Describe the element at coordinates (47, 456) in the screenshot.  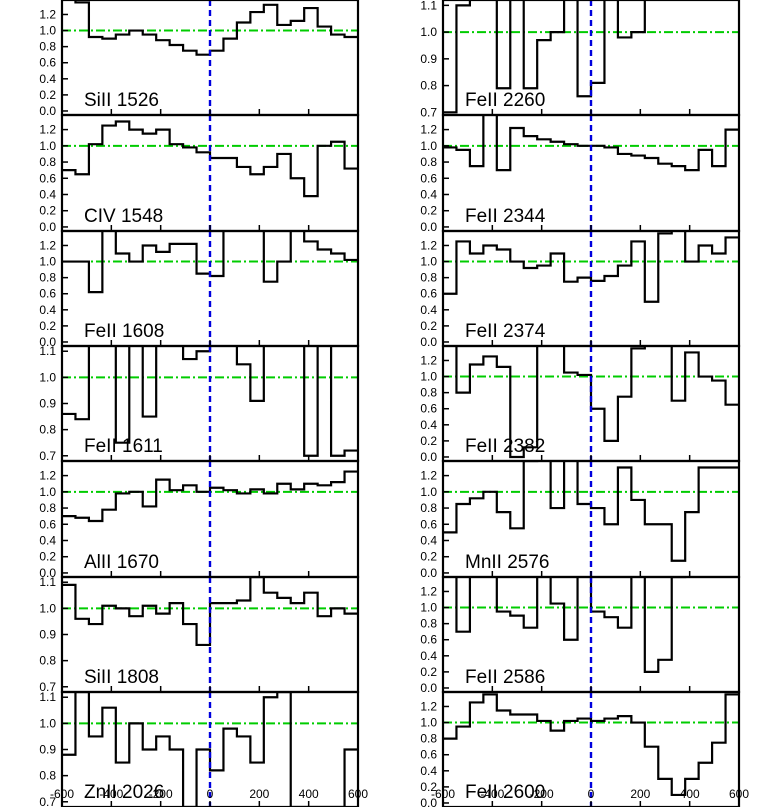
I see `y-tick-label-feii-1611: 0.7` at that location.